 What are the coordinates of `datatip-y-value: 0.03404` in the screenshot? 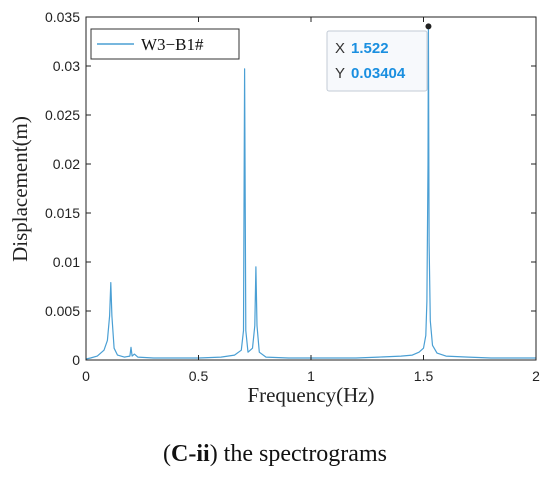 It's located at (378, 73).